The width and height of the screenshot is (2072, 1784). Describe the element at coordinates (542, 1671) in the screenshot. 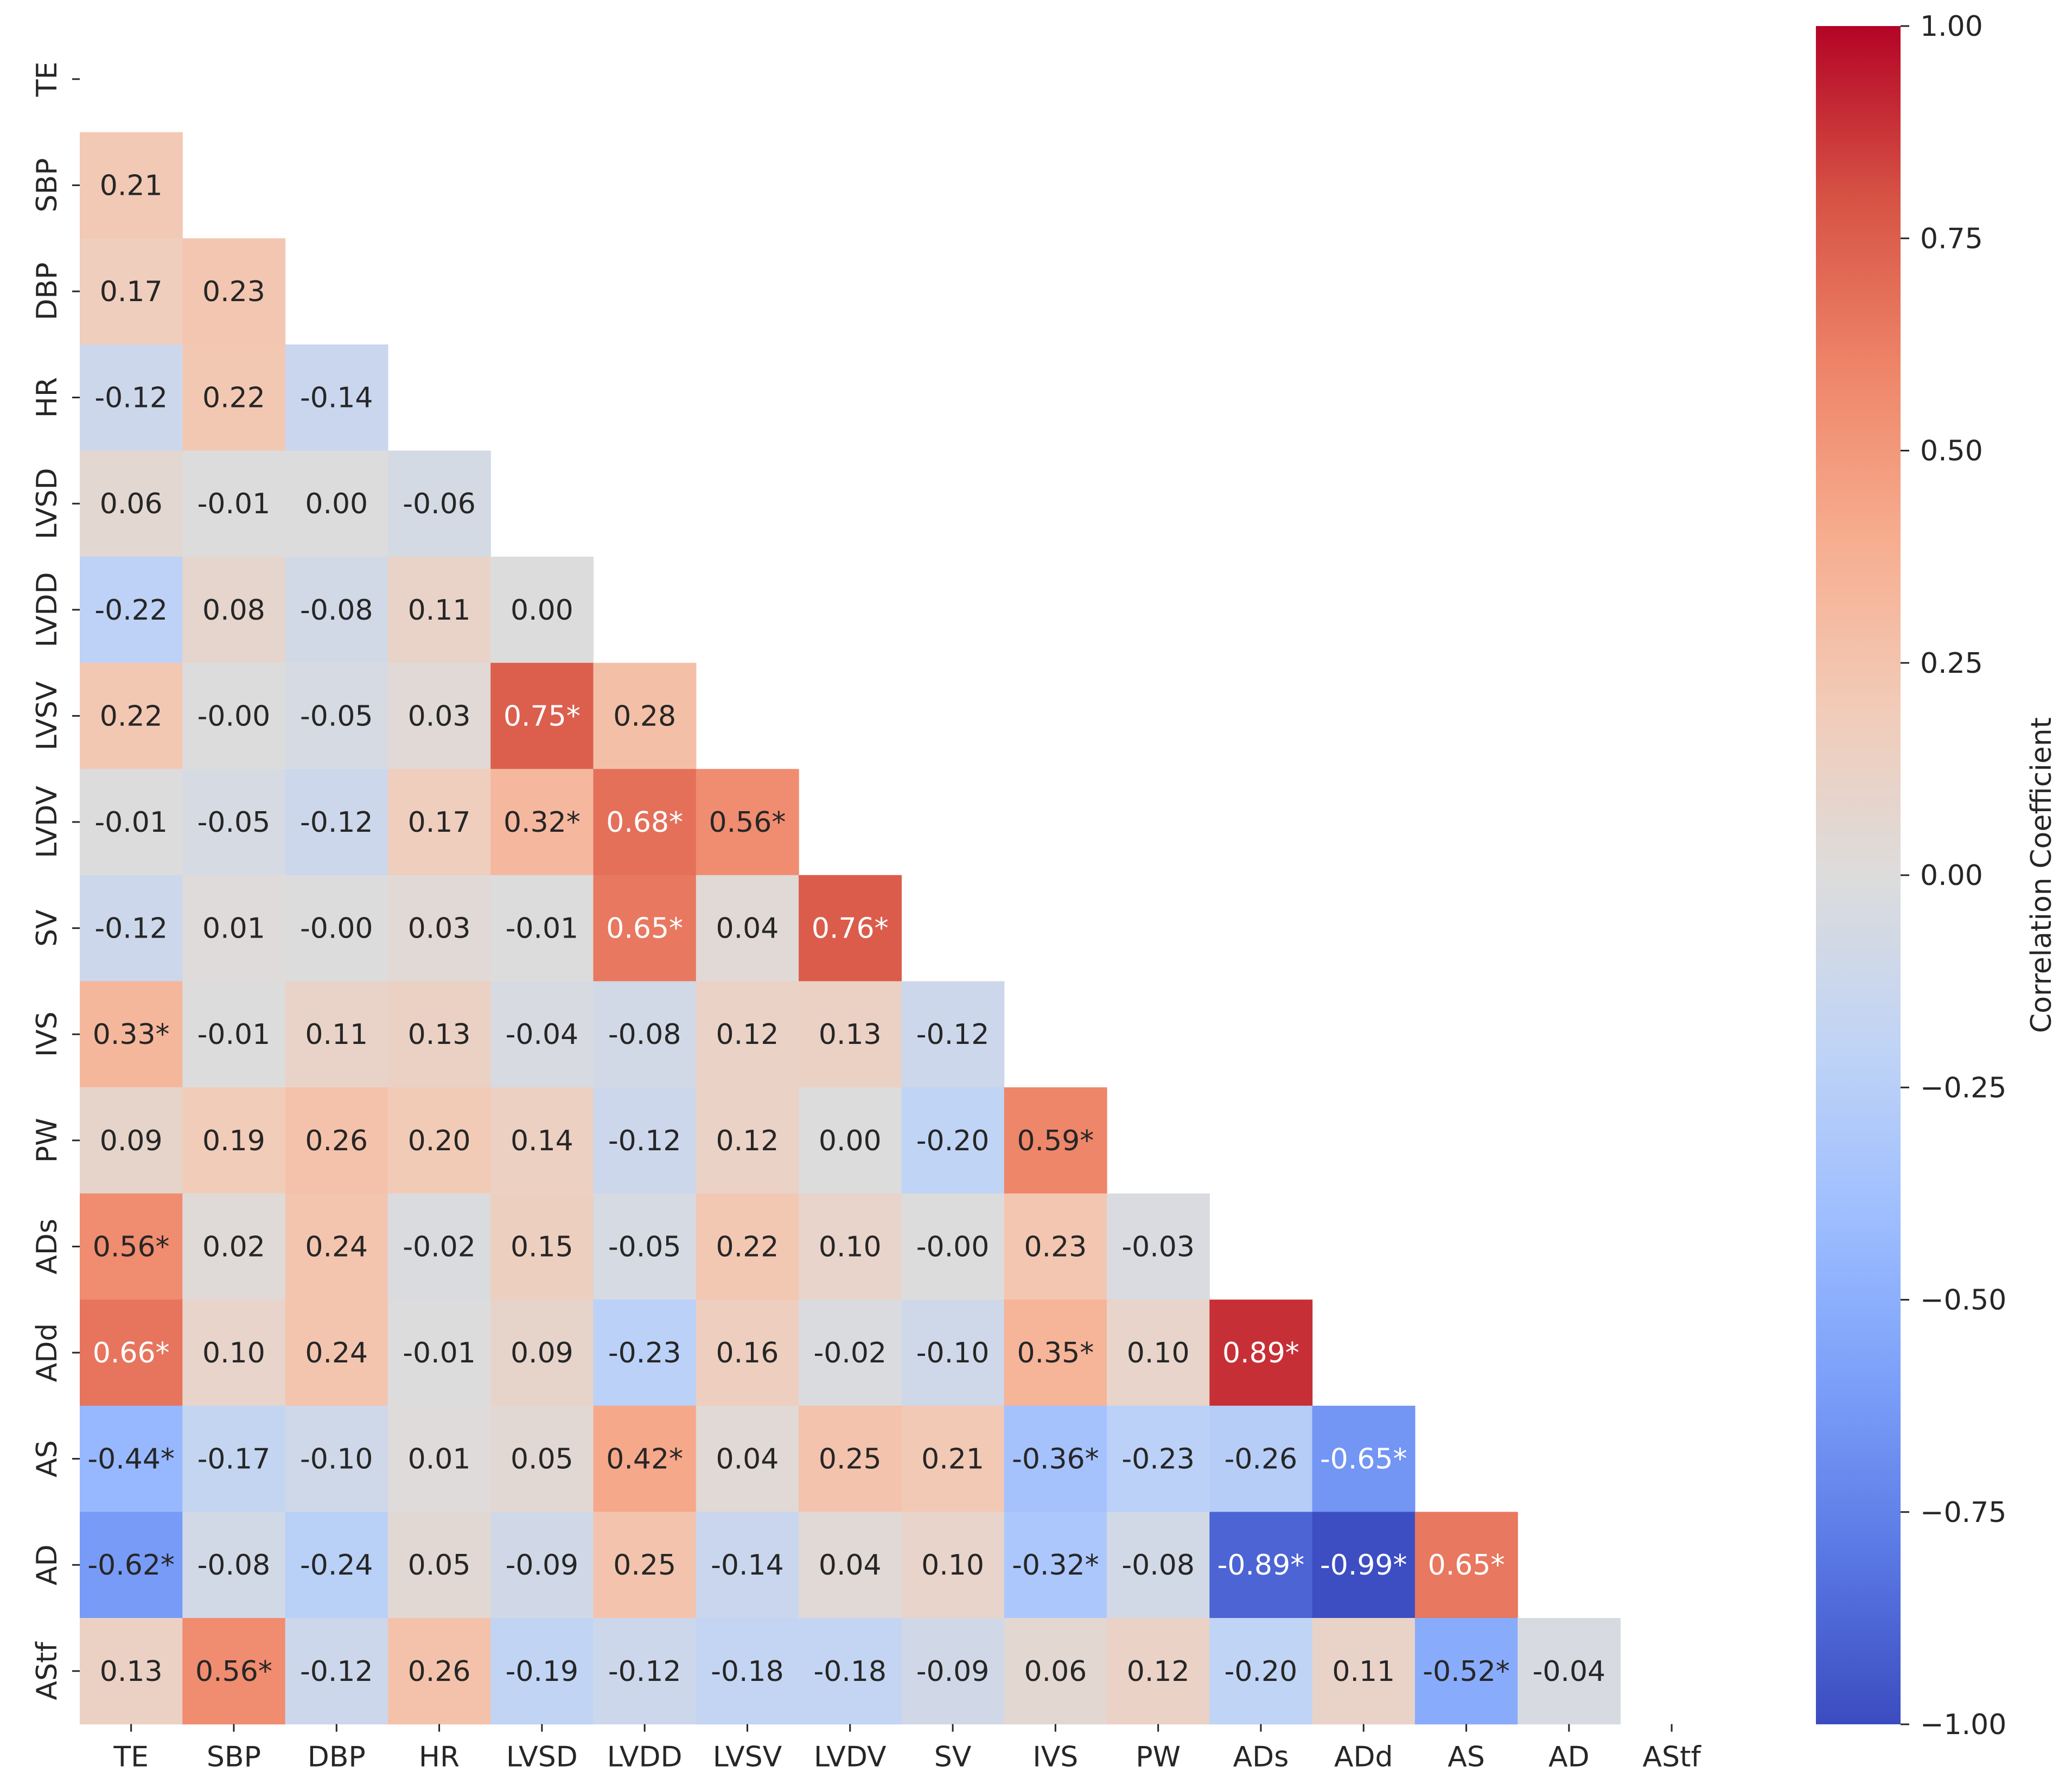

I see `heatmap-cell-AStf-LVSD` at that location.